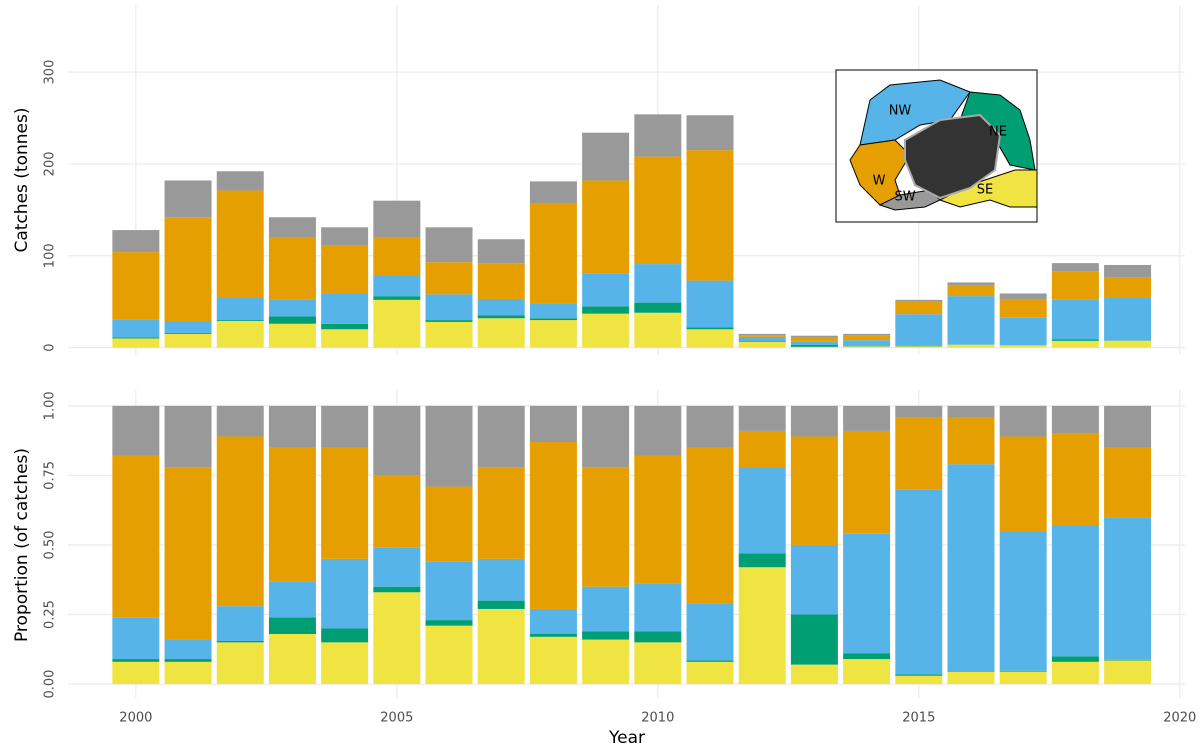 The height and width of the screenshot is (749, 1201). I want to click on y-tick-label: 100, so click(50, 255).